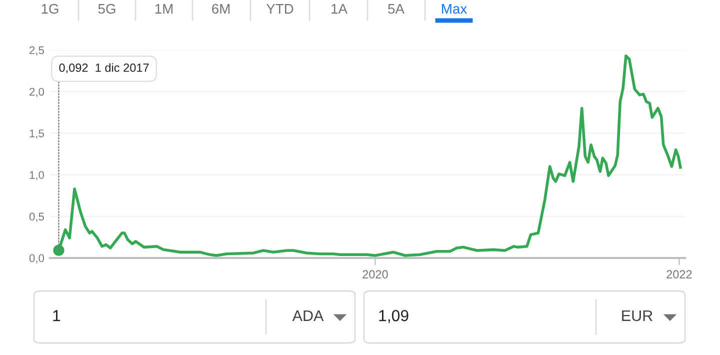 The image size is (720, 355). I want to click on text: EUR, so click(637, 316).